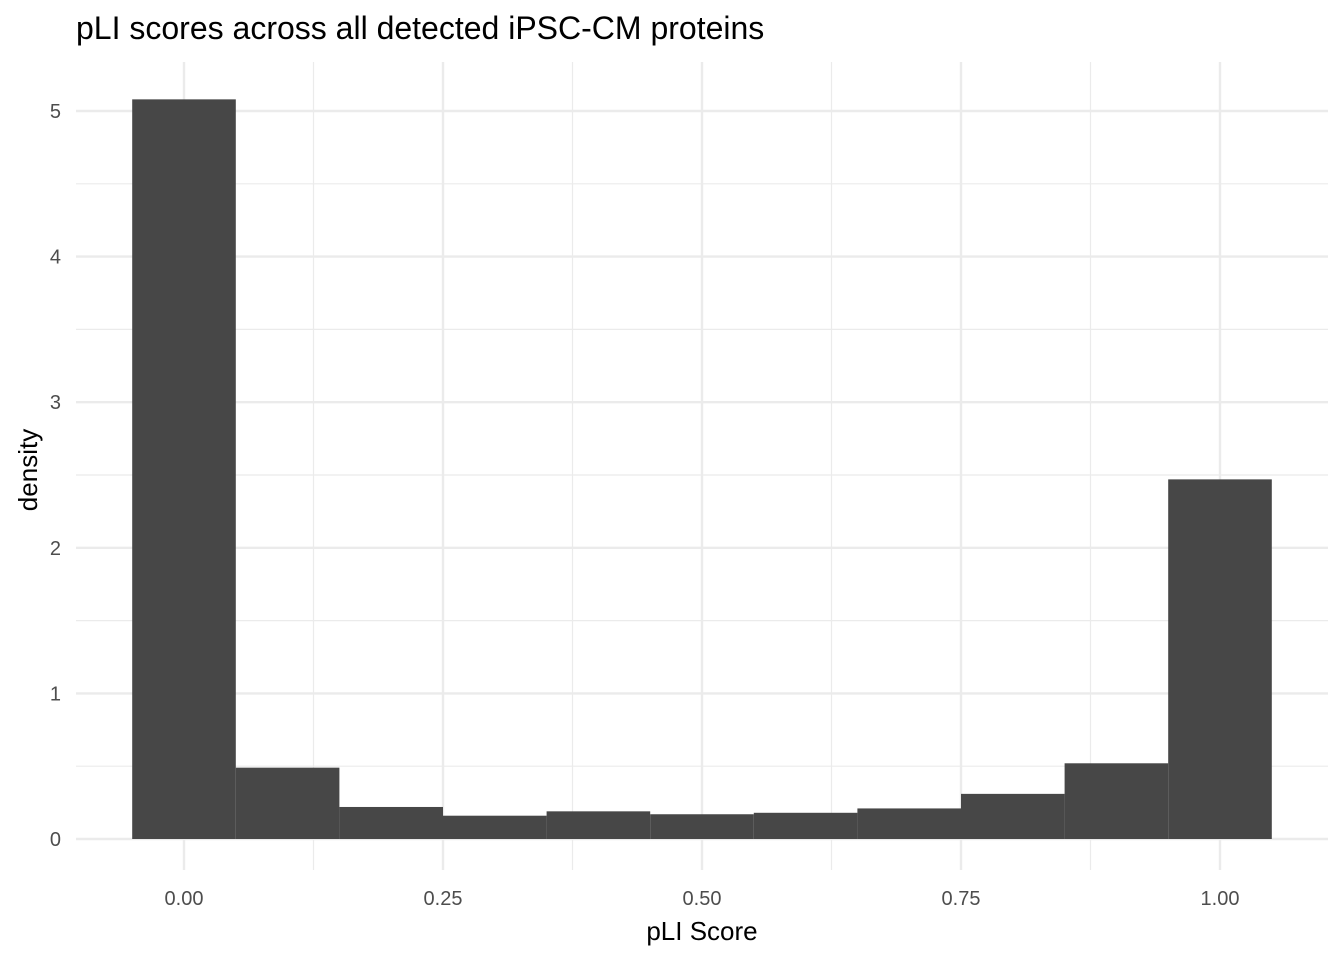  What do you see at coordinates (55, 694) in the screenshot?
I see `y-tick-label: 1` at bounding box center [55, 694].